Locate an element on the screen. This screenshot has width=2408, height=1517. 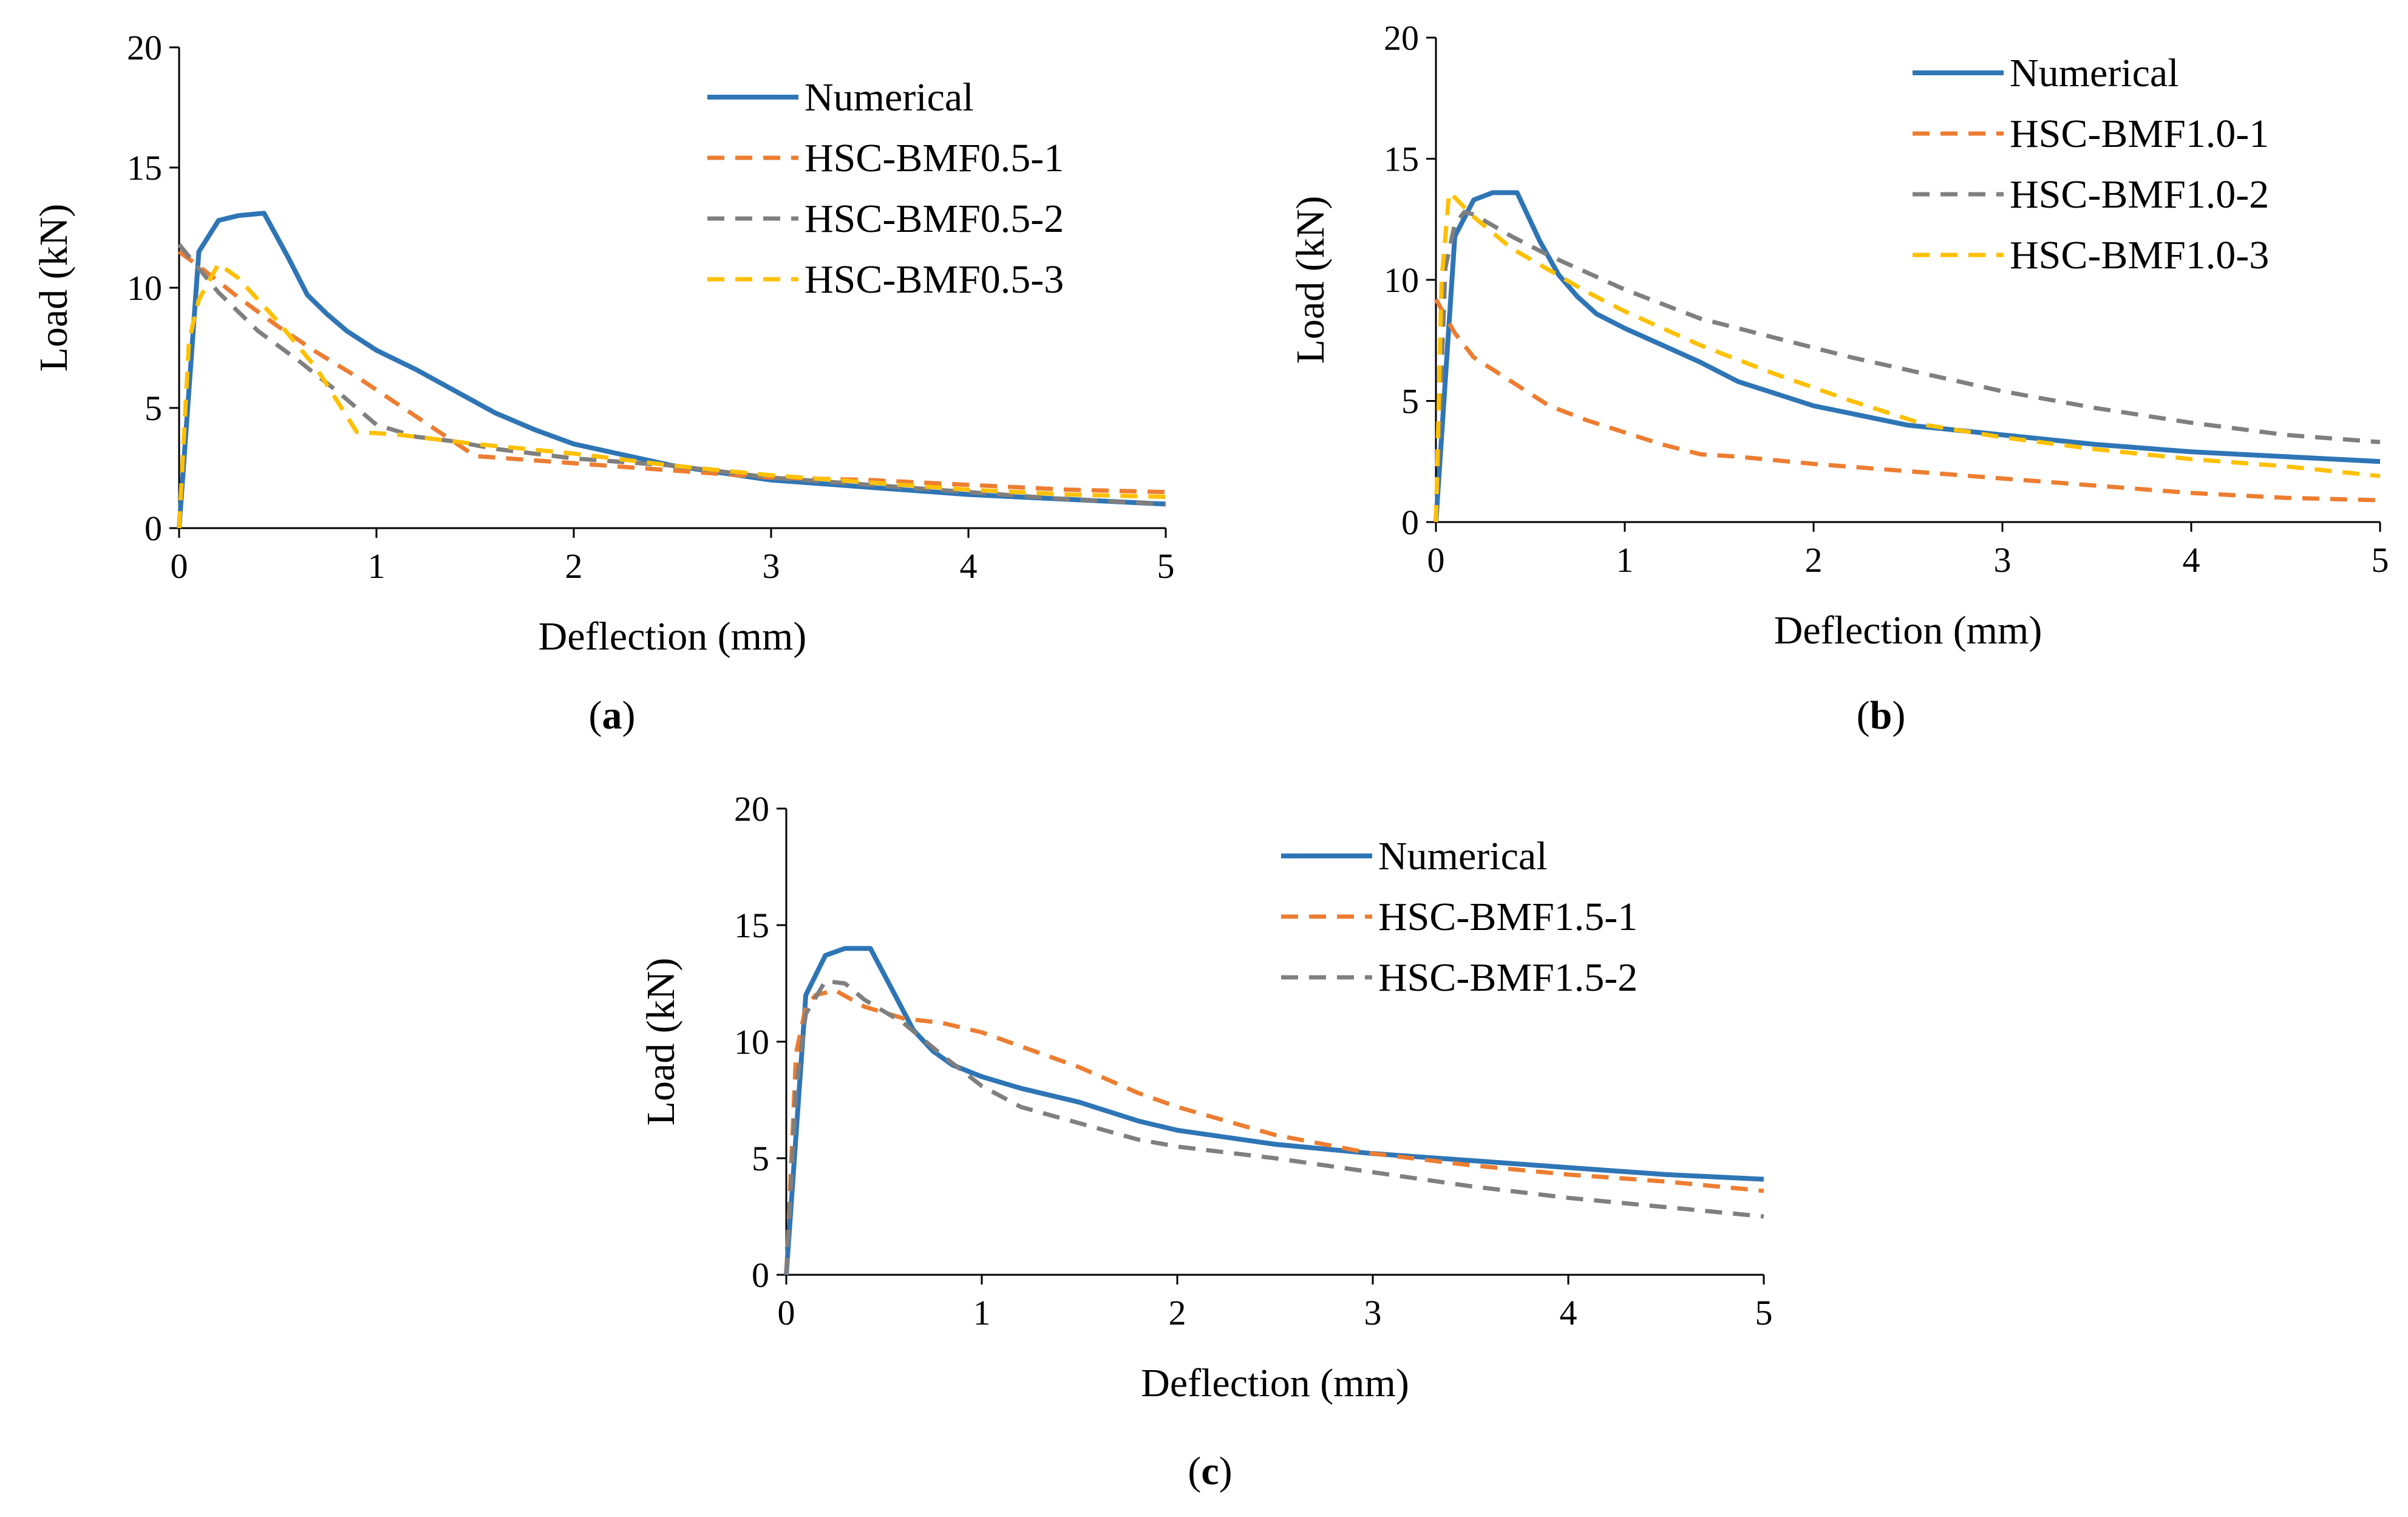
legend-label: HSC-BMF1.0-2 is located at coordinates (2140, 194).